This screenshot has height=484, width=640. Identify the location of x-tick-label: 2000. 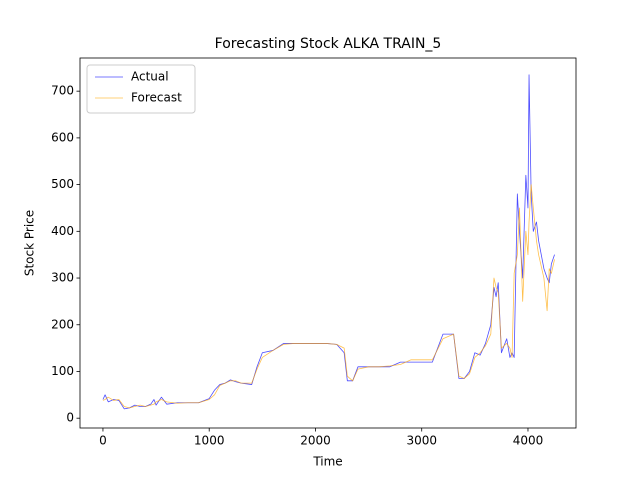
(315, 441).